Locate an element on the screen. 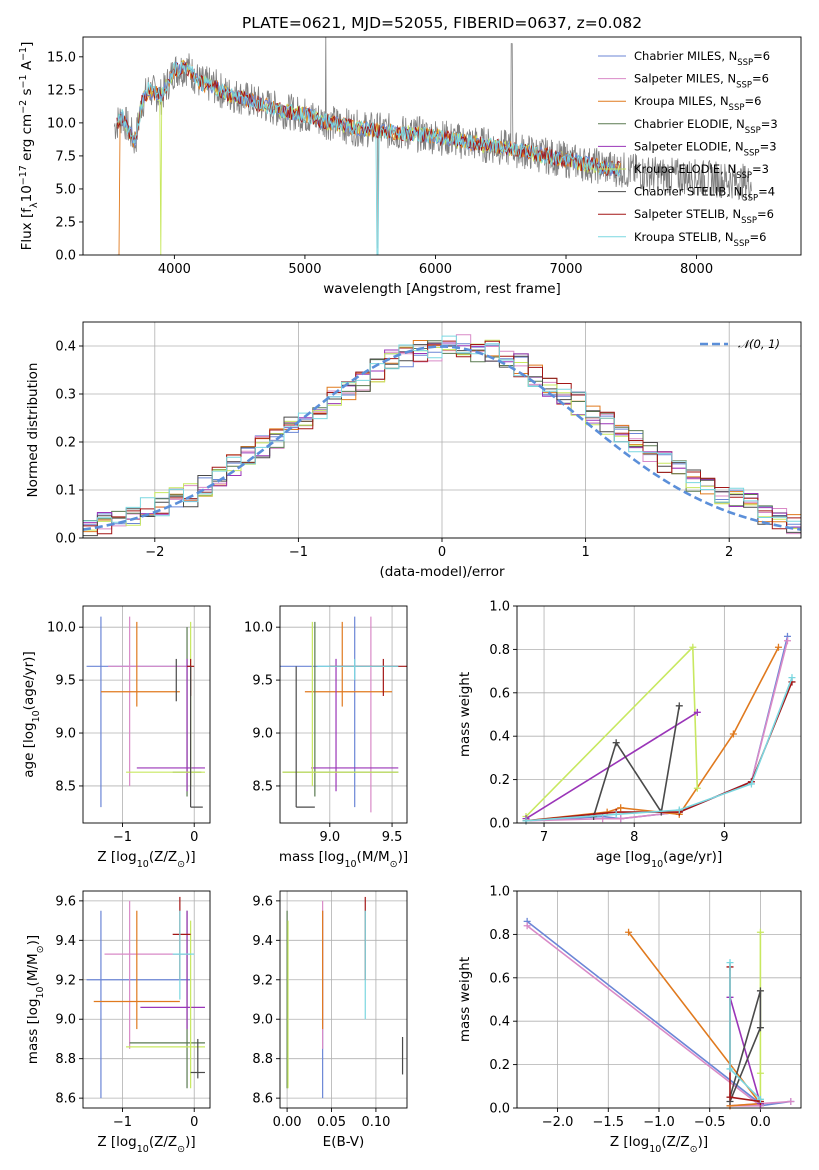  normal-distribution-curve is located at coordinates (442, 438).